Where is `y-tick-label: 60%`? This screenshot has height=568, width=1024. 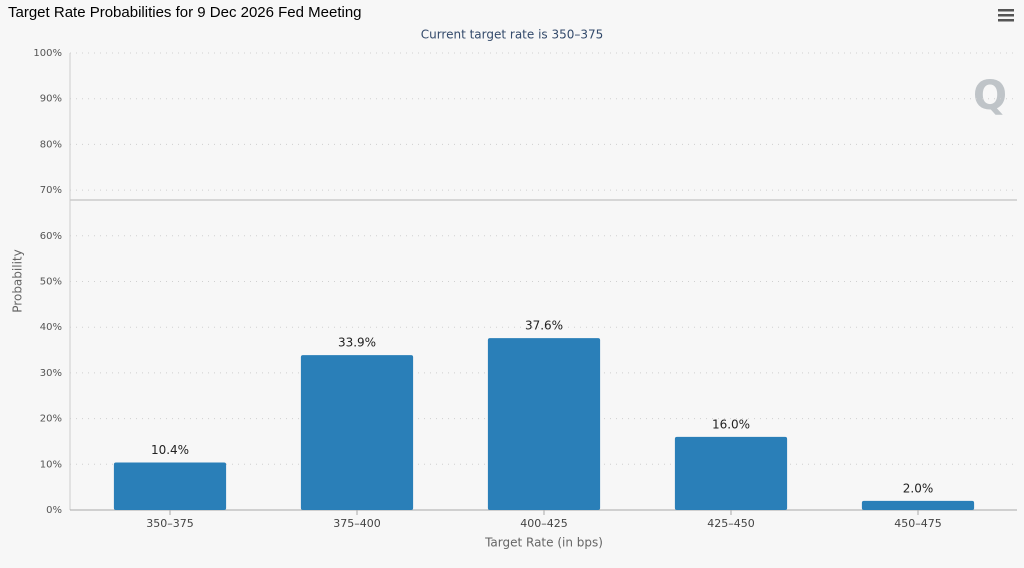 y-tick-label: 60% is located at coordinates (51, 236).